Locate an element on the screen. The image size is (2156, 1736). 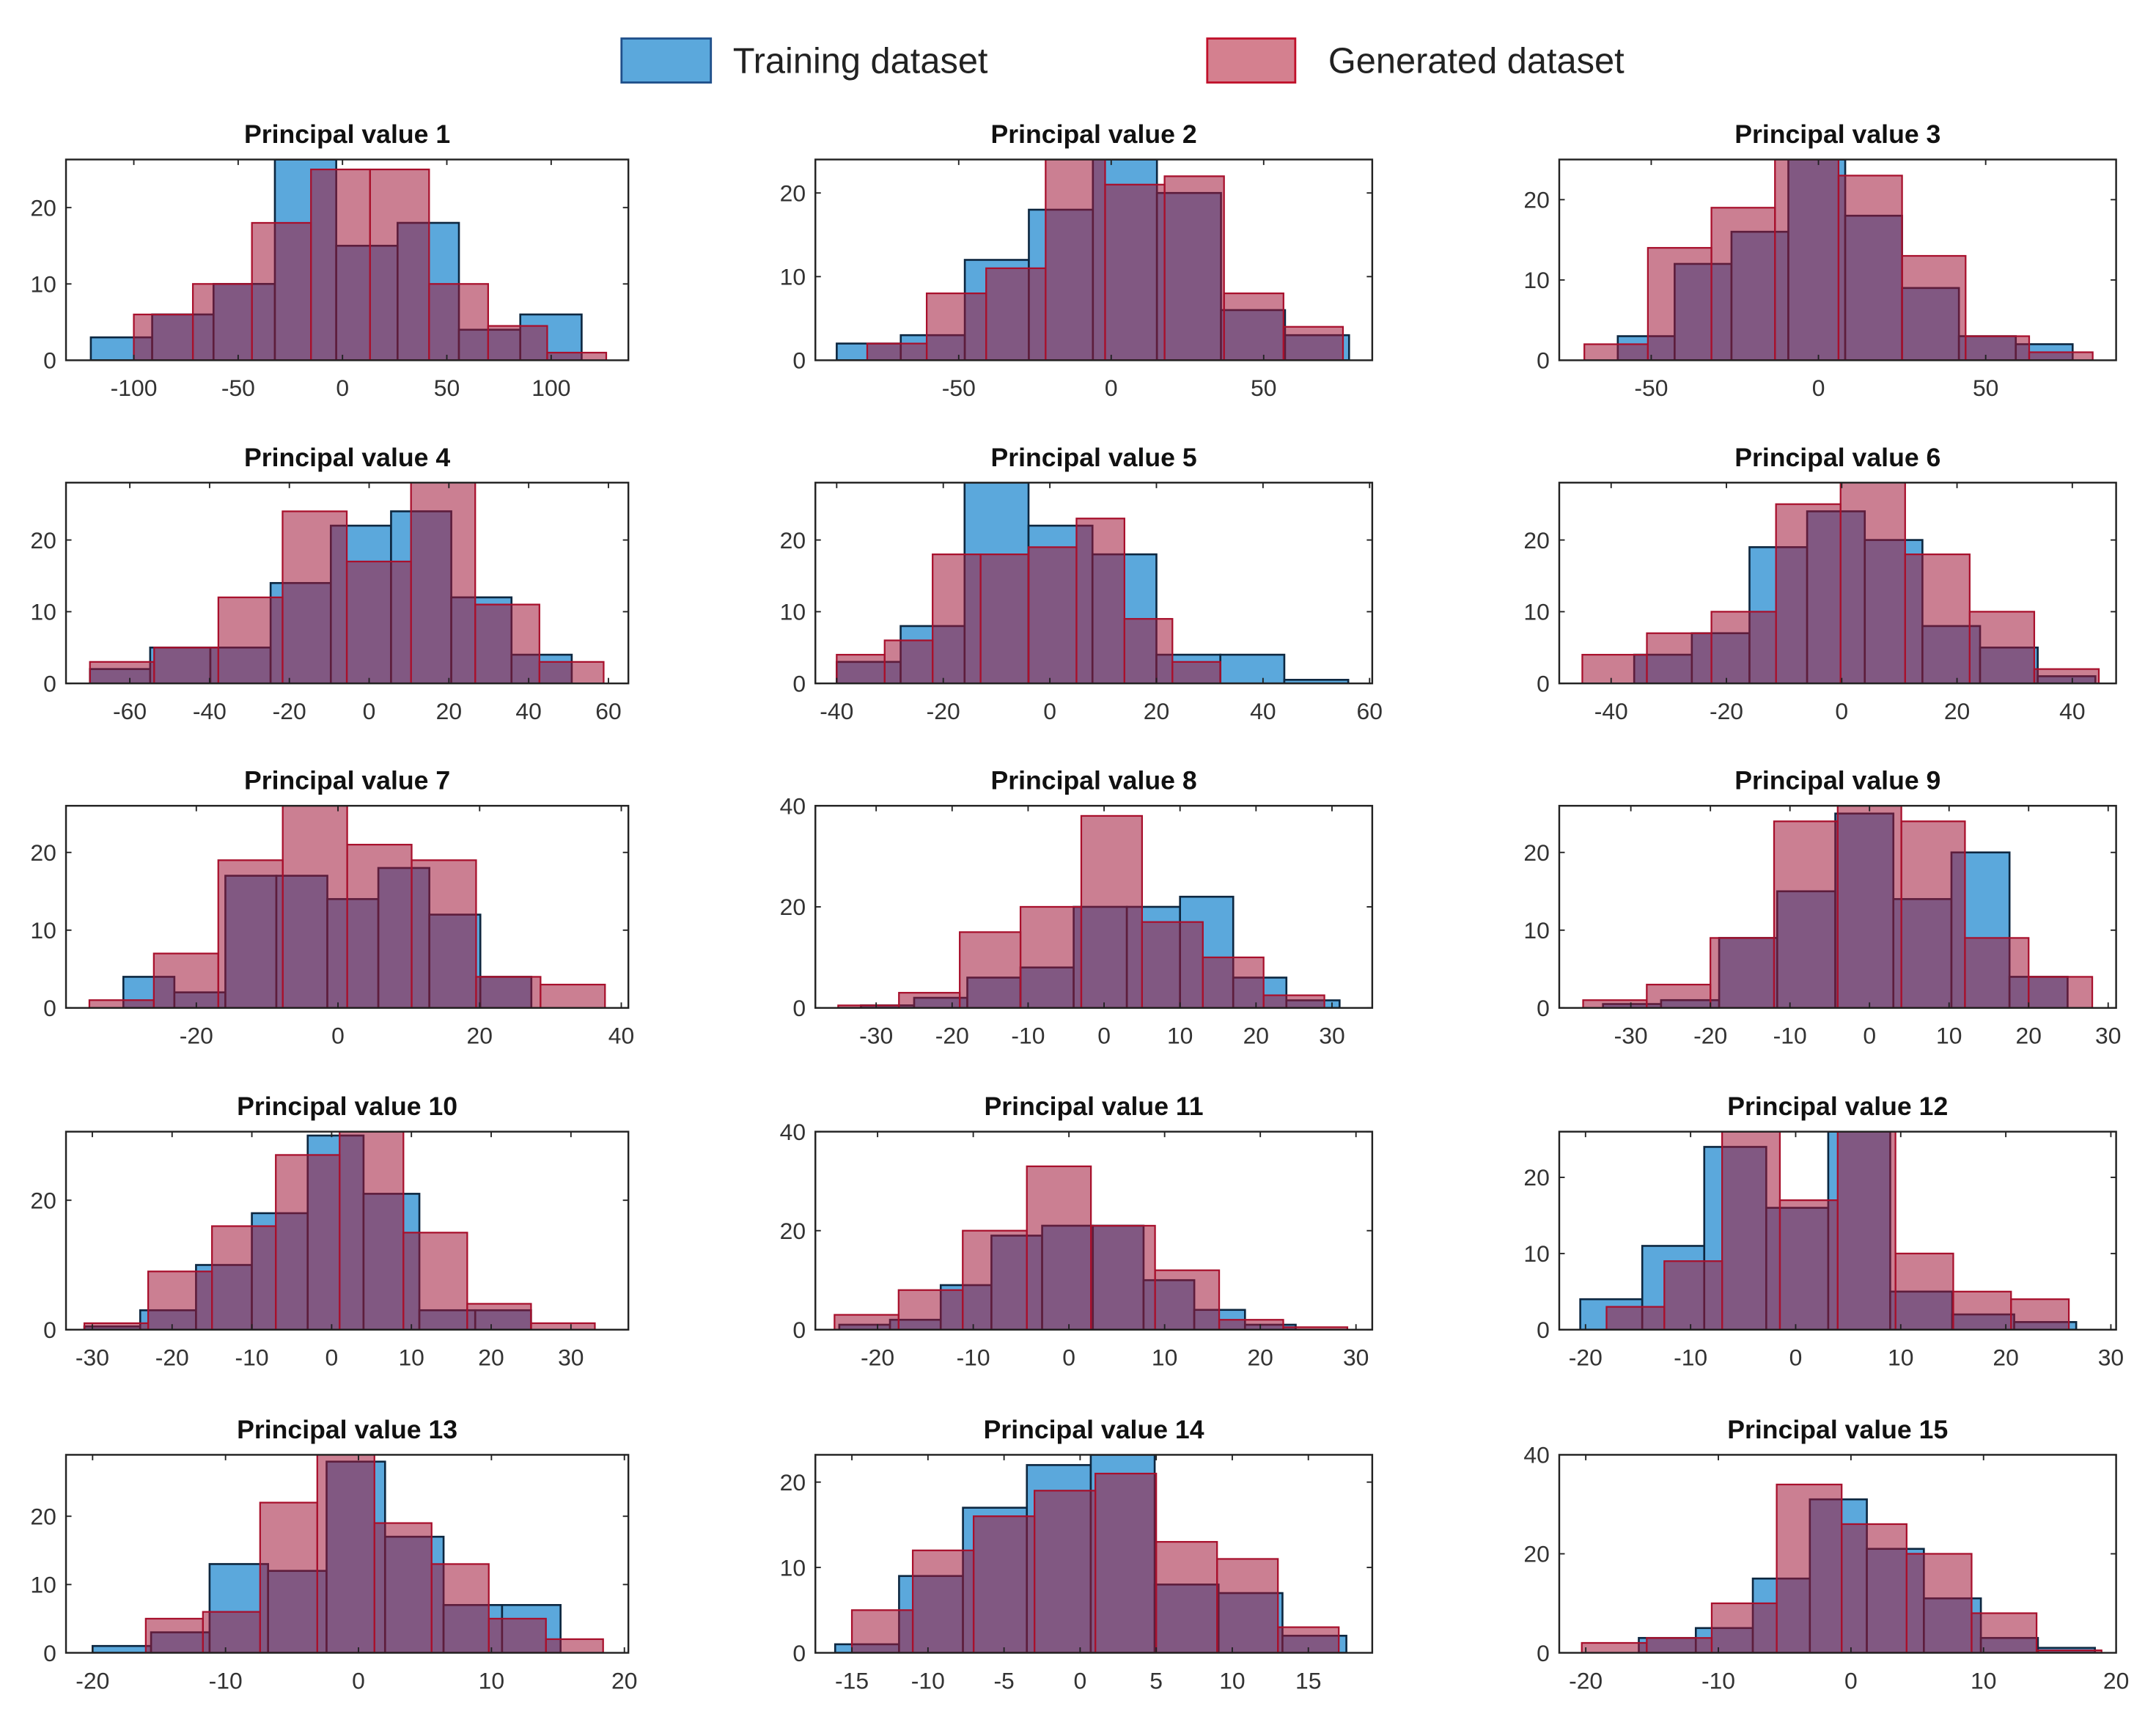
histogram-panel-1: Principal value 1 -100 -50 0 50 100 0 10 20 is located at coordinates (330, 260).